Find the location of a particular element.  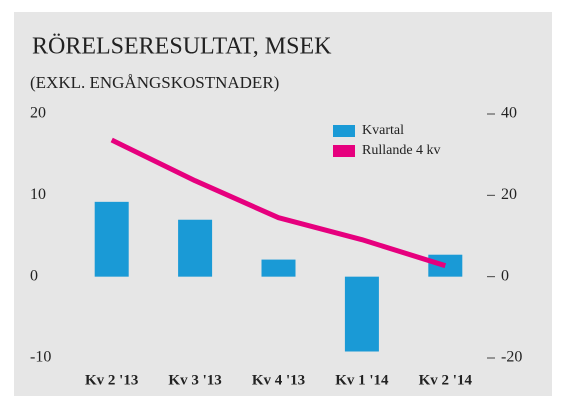

chart-title: RÖRELSERESULTAT, MSEK is located at coordinates (182, 47).